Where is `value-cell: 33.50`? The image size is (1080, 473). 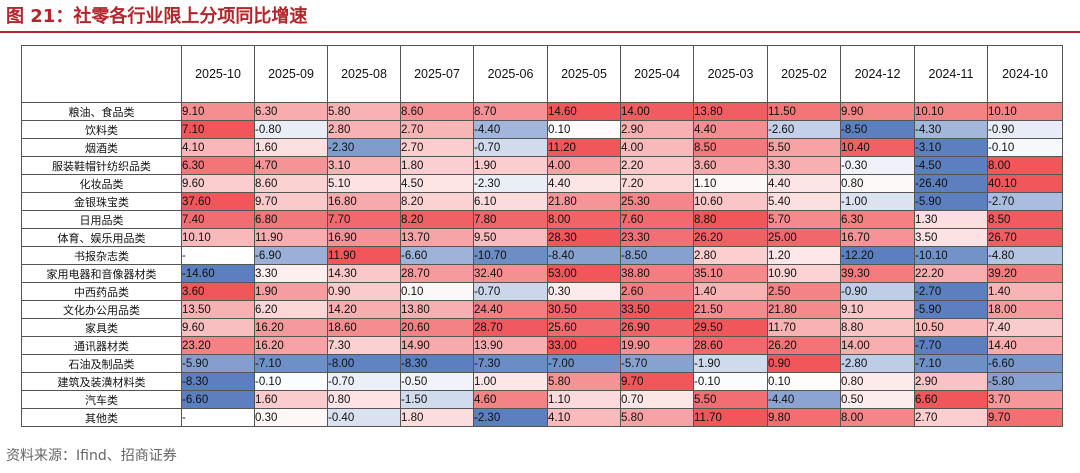
value-cell: 33.50 is located at coordinates (657, 309).